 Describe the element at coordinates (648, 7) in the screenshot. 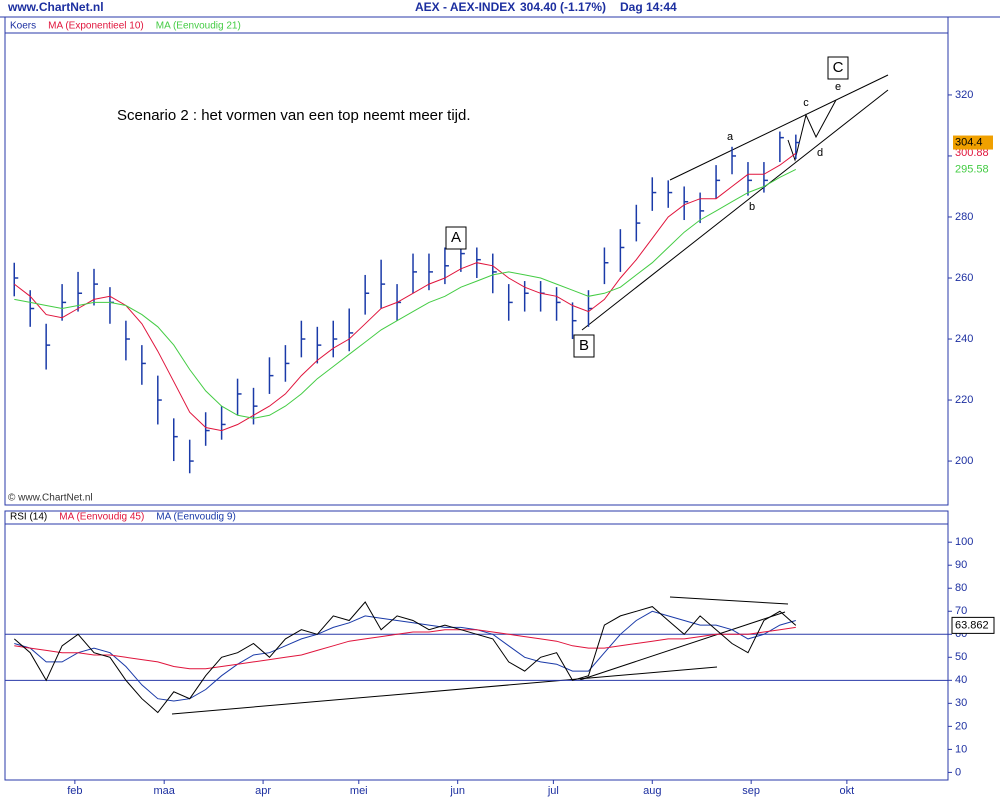

I see `header-time: Dag 14:44` at that location.